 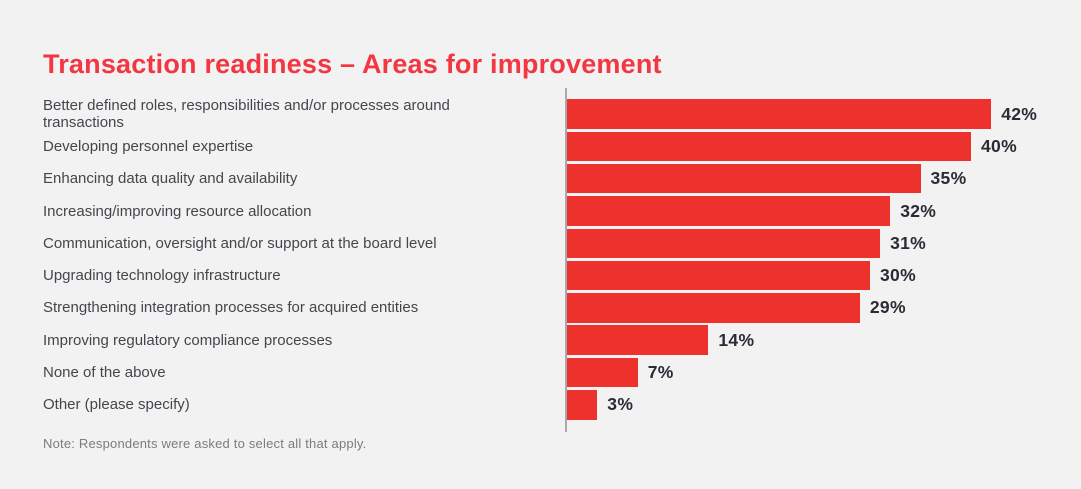 I want to click on value-label: 29%, so click(x=887, y=307).